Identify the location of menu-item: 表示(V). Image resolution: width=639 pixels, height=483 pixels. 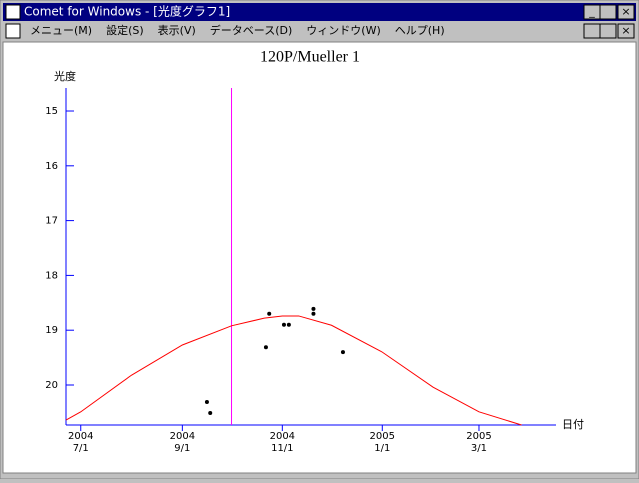
(177, 30).